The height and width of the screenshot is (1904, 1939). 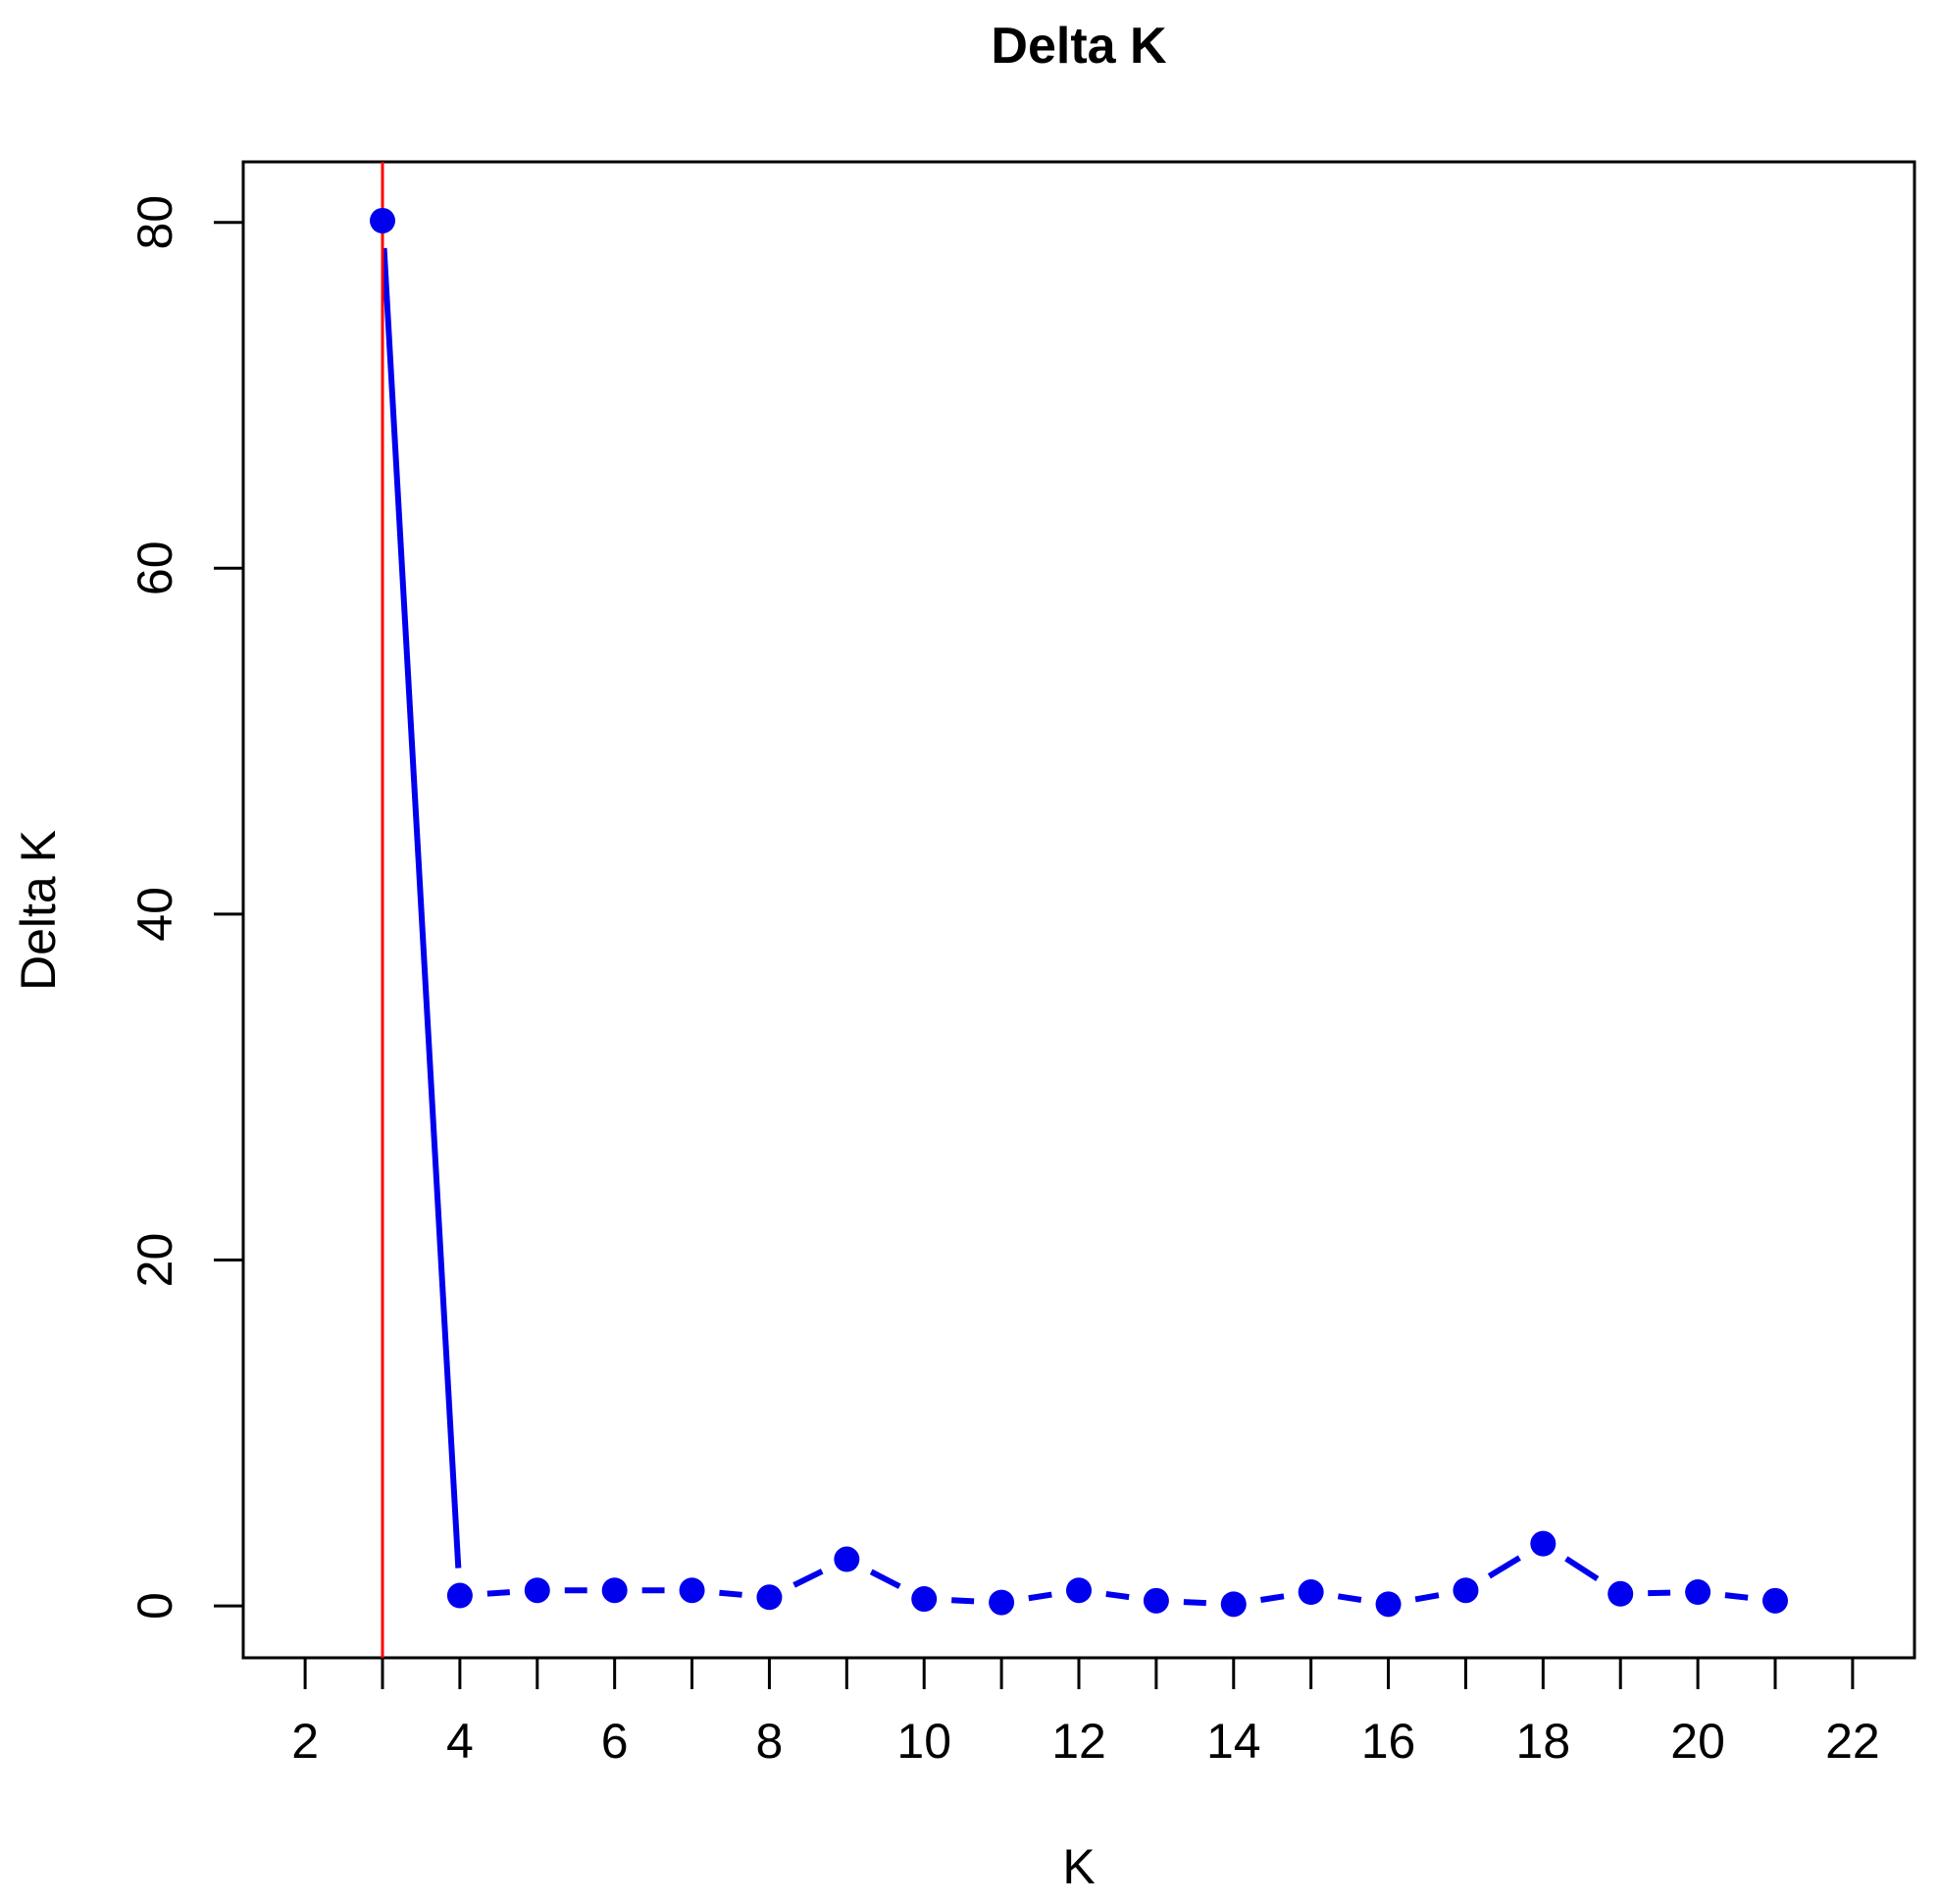 I want to click on x-axis-label: K, so click(x=1078, y=1866).